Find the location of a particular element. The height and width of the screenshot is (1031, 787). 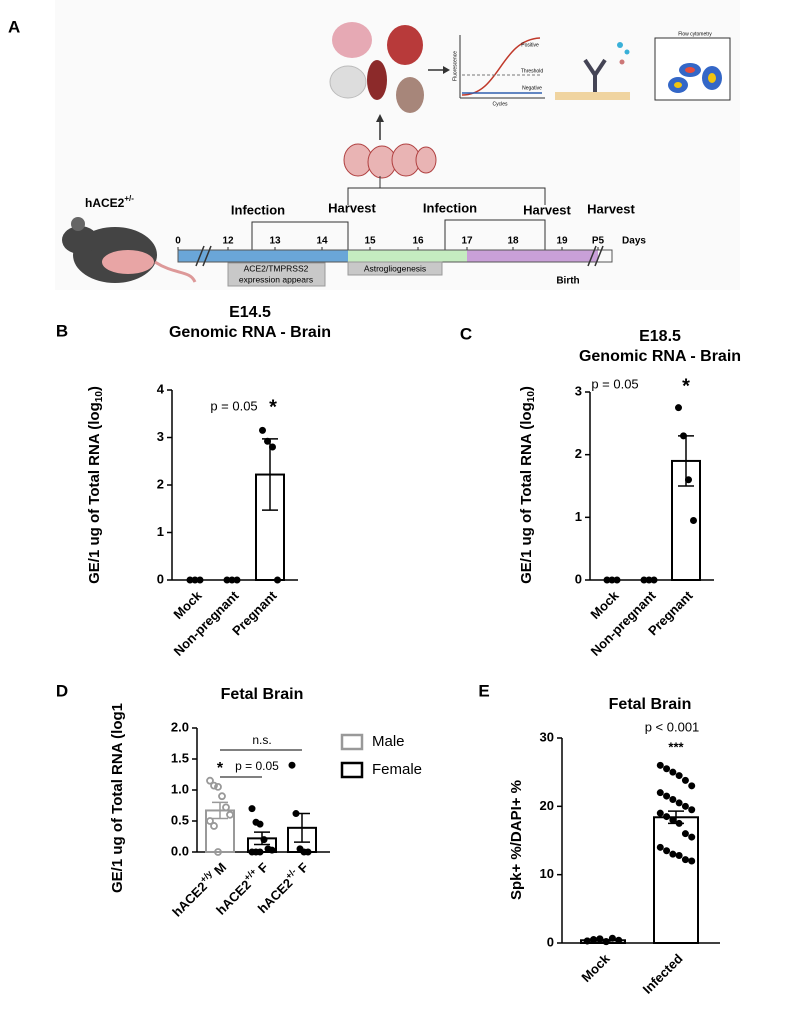

box-label: expression appears is located at coordinates (276, 279).